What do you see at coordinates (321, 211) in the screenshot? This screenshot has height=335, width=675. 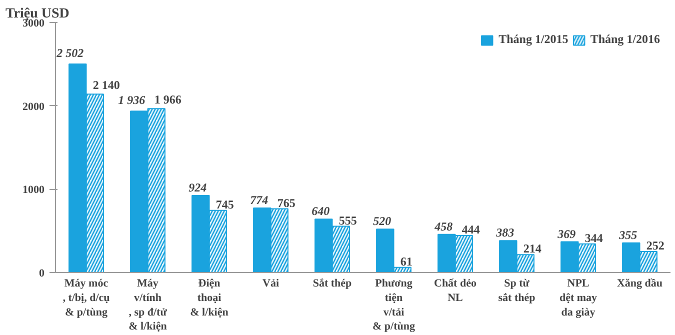 I see `data-label: 640` at bounding box center [321, 211].